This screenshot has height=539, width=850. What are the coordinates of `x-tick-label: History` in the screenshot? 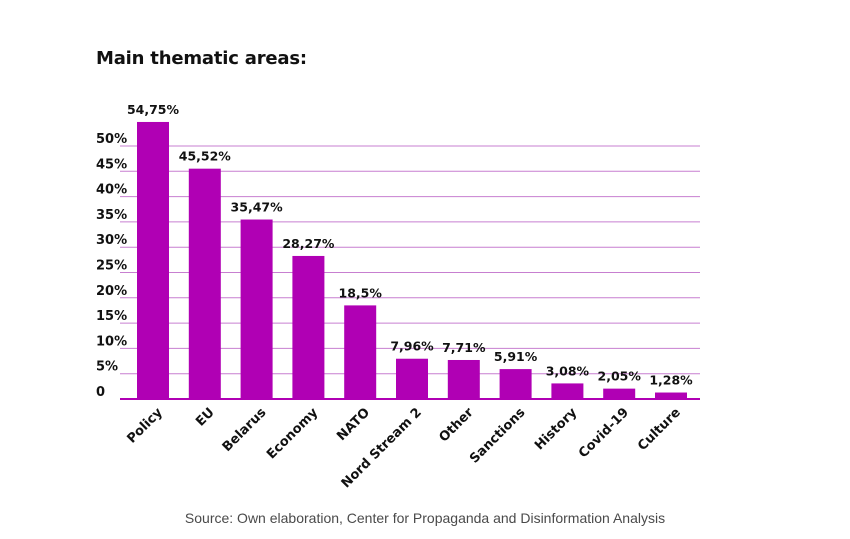 It's located at (556, 429).